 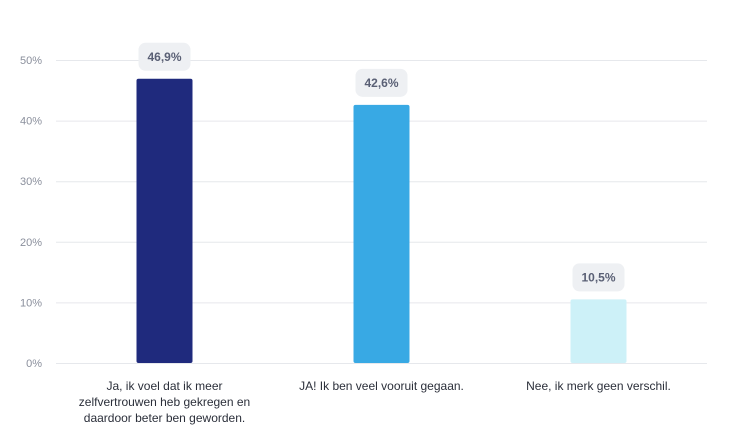 I want to click on y-tick-label: 50%, so click(x=31, y=61).